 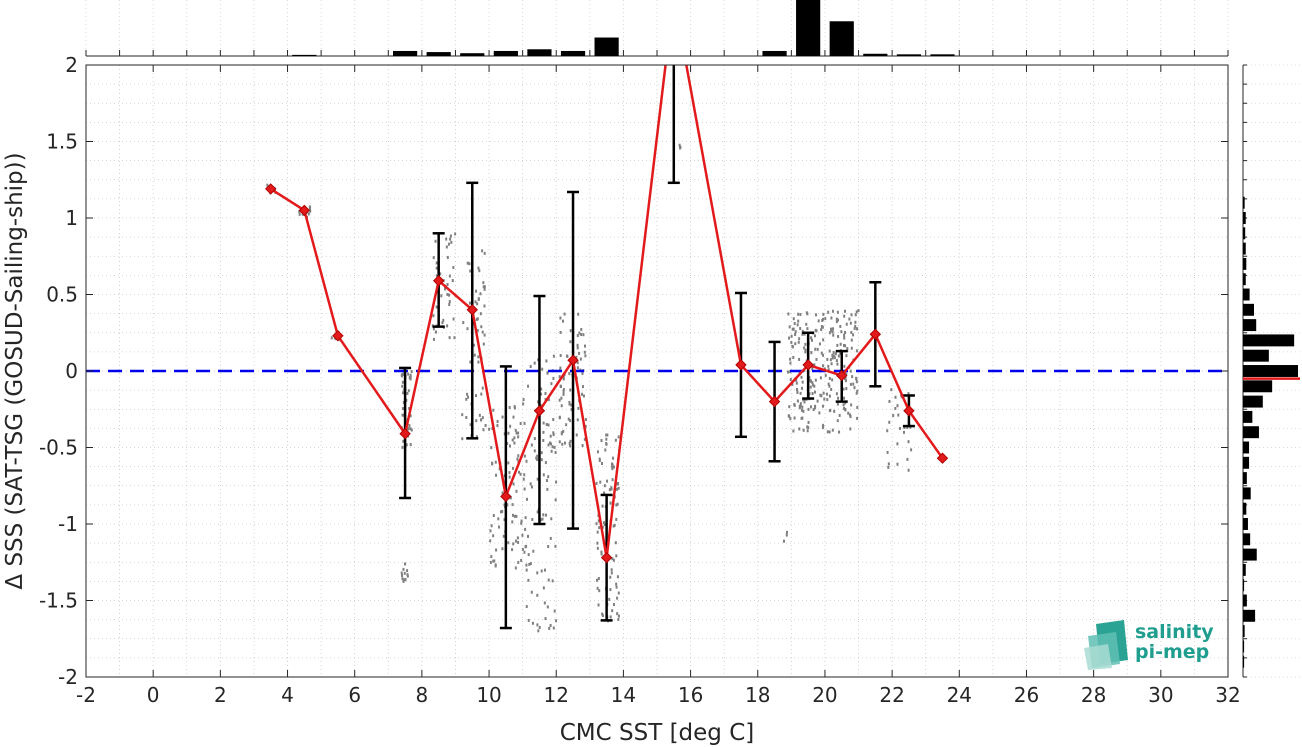 I want to click on y-tick-label: -0.5, so click(x=58, y=448).